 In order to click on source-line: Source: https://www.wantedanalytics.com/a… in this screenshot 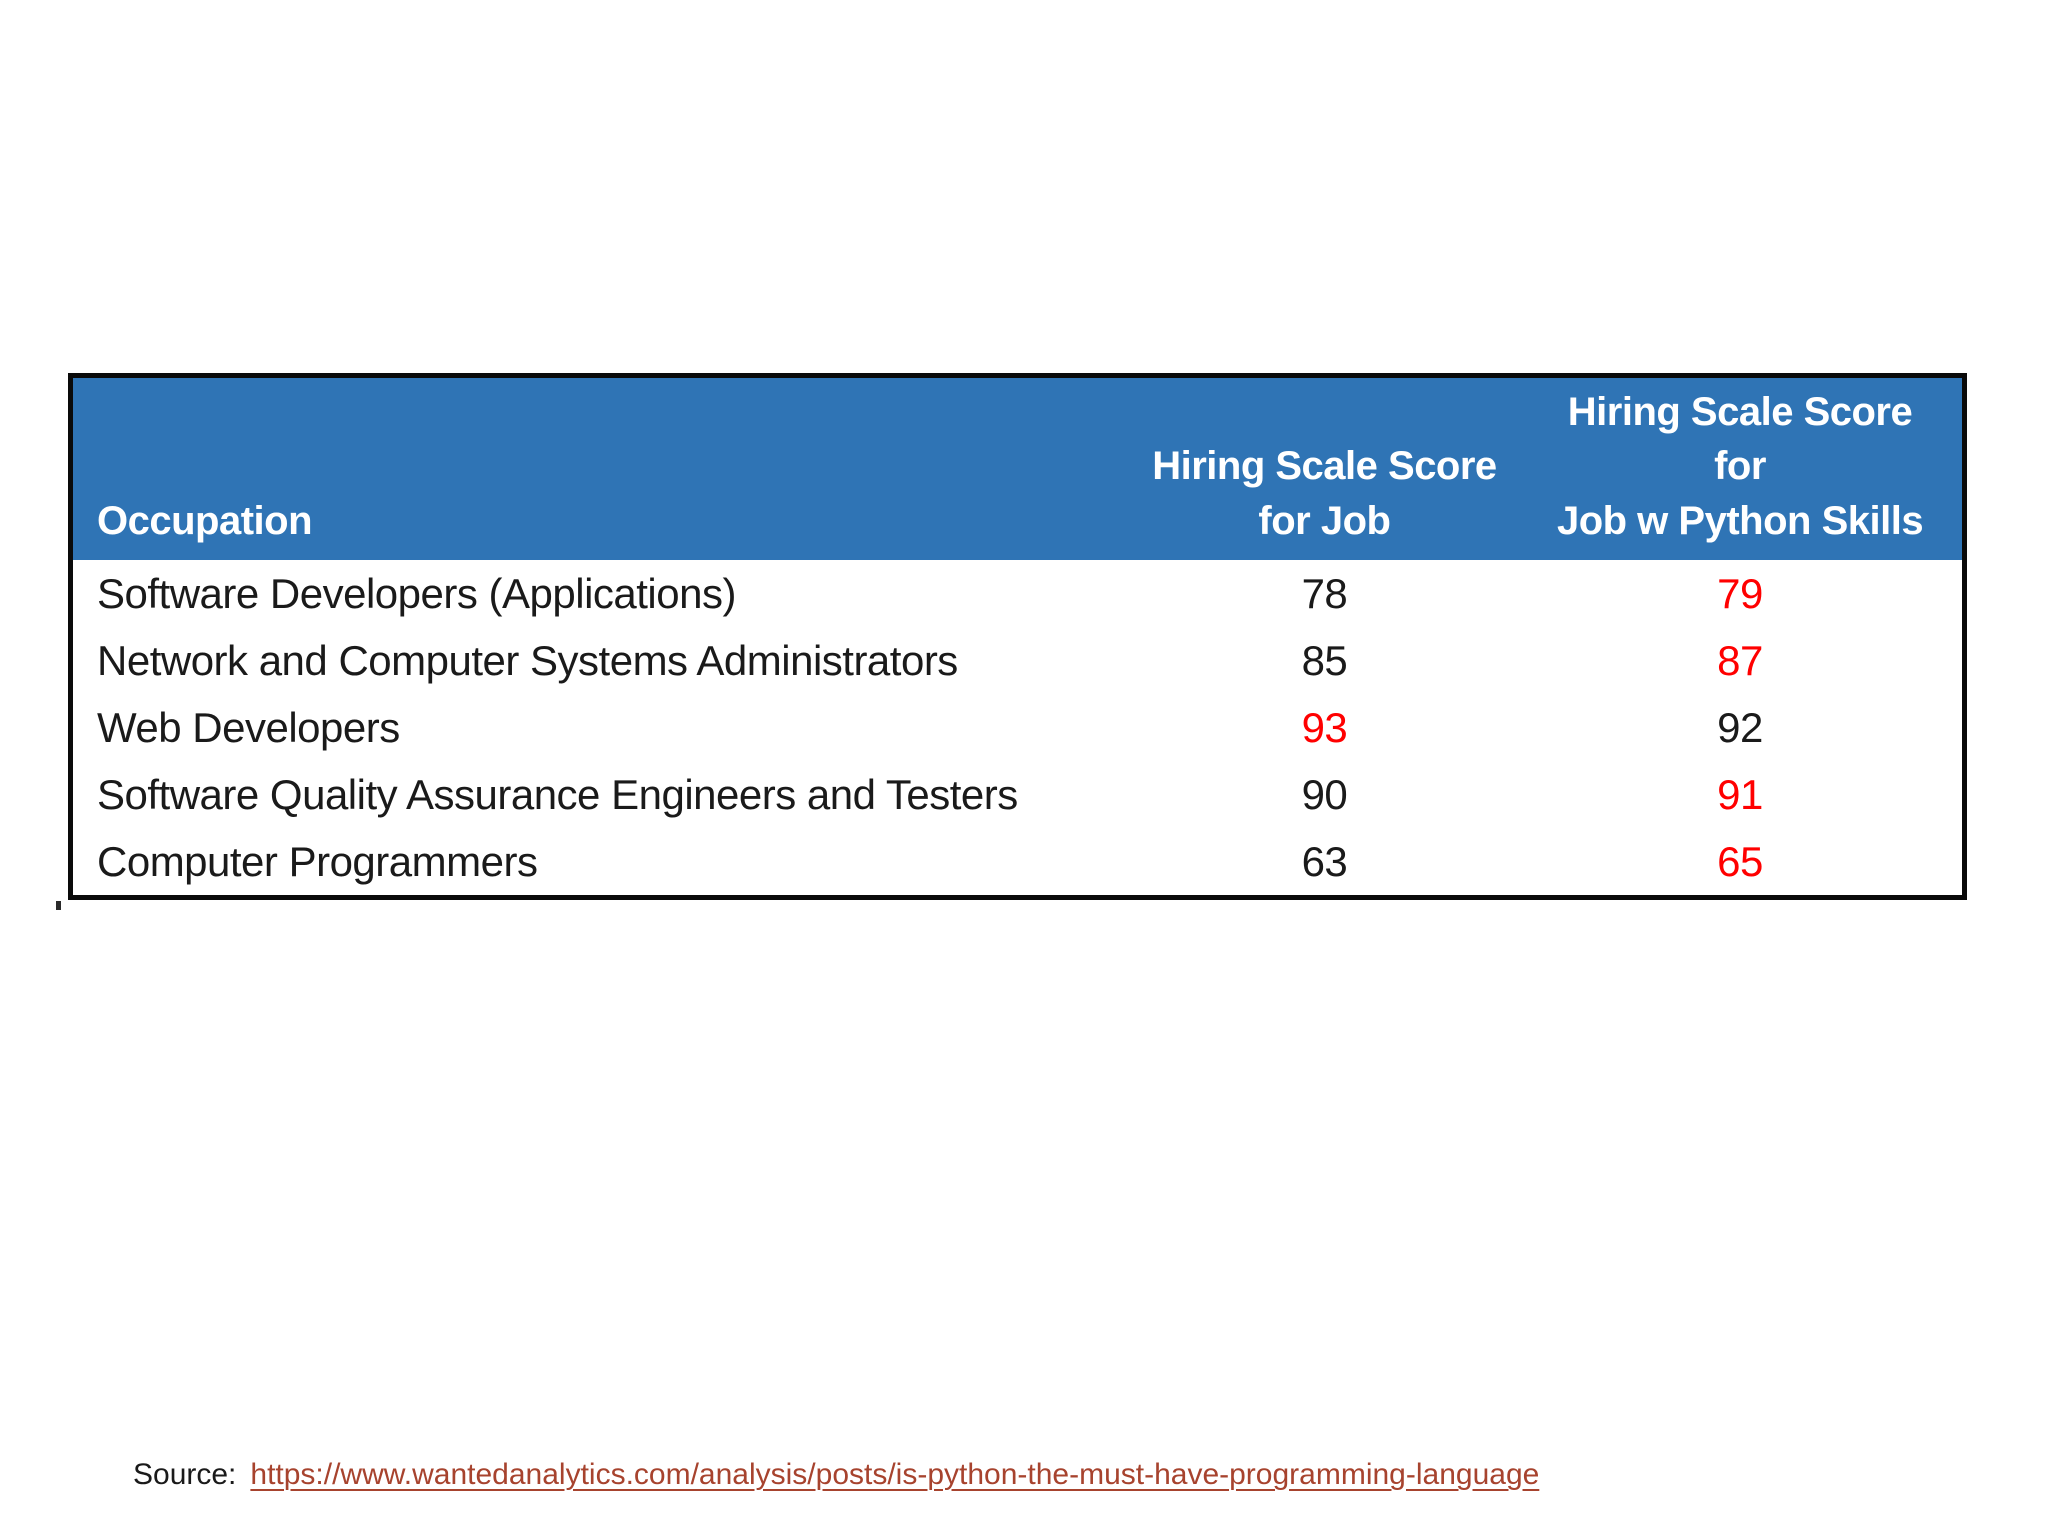, I will do `click(836, 1475)`.